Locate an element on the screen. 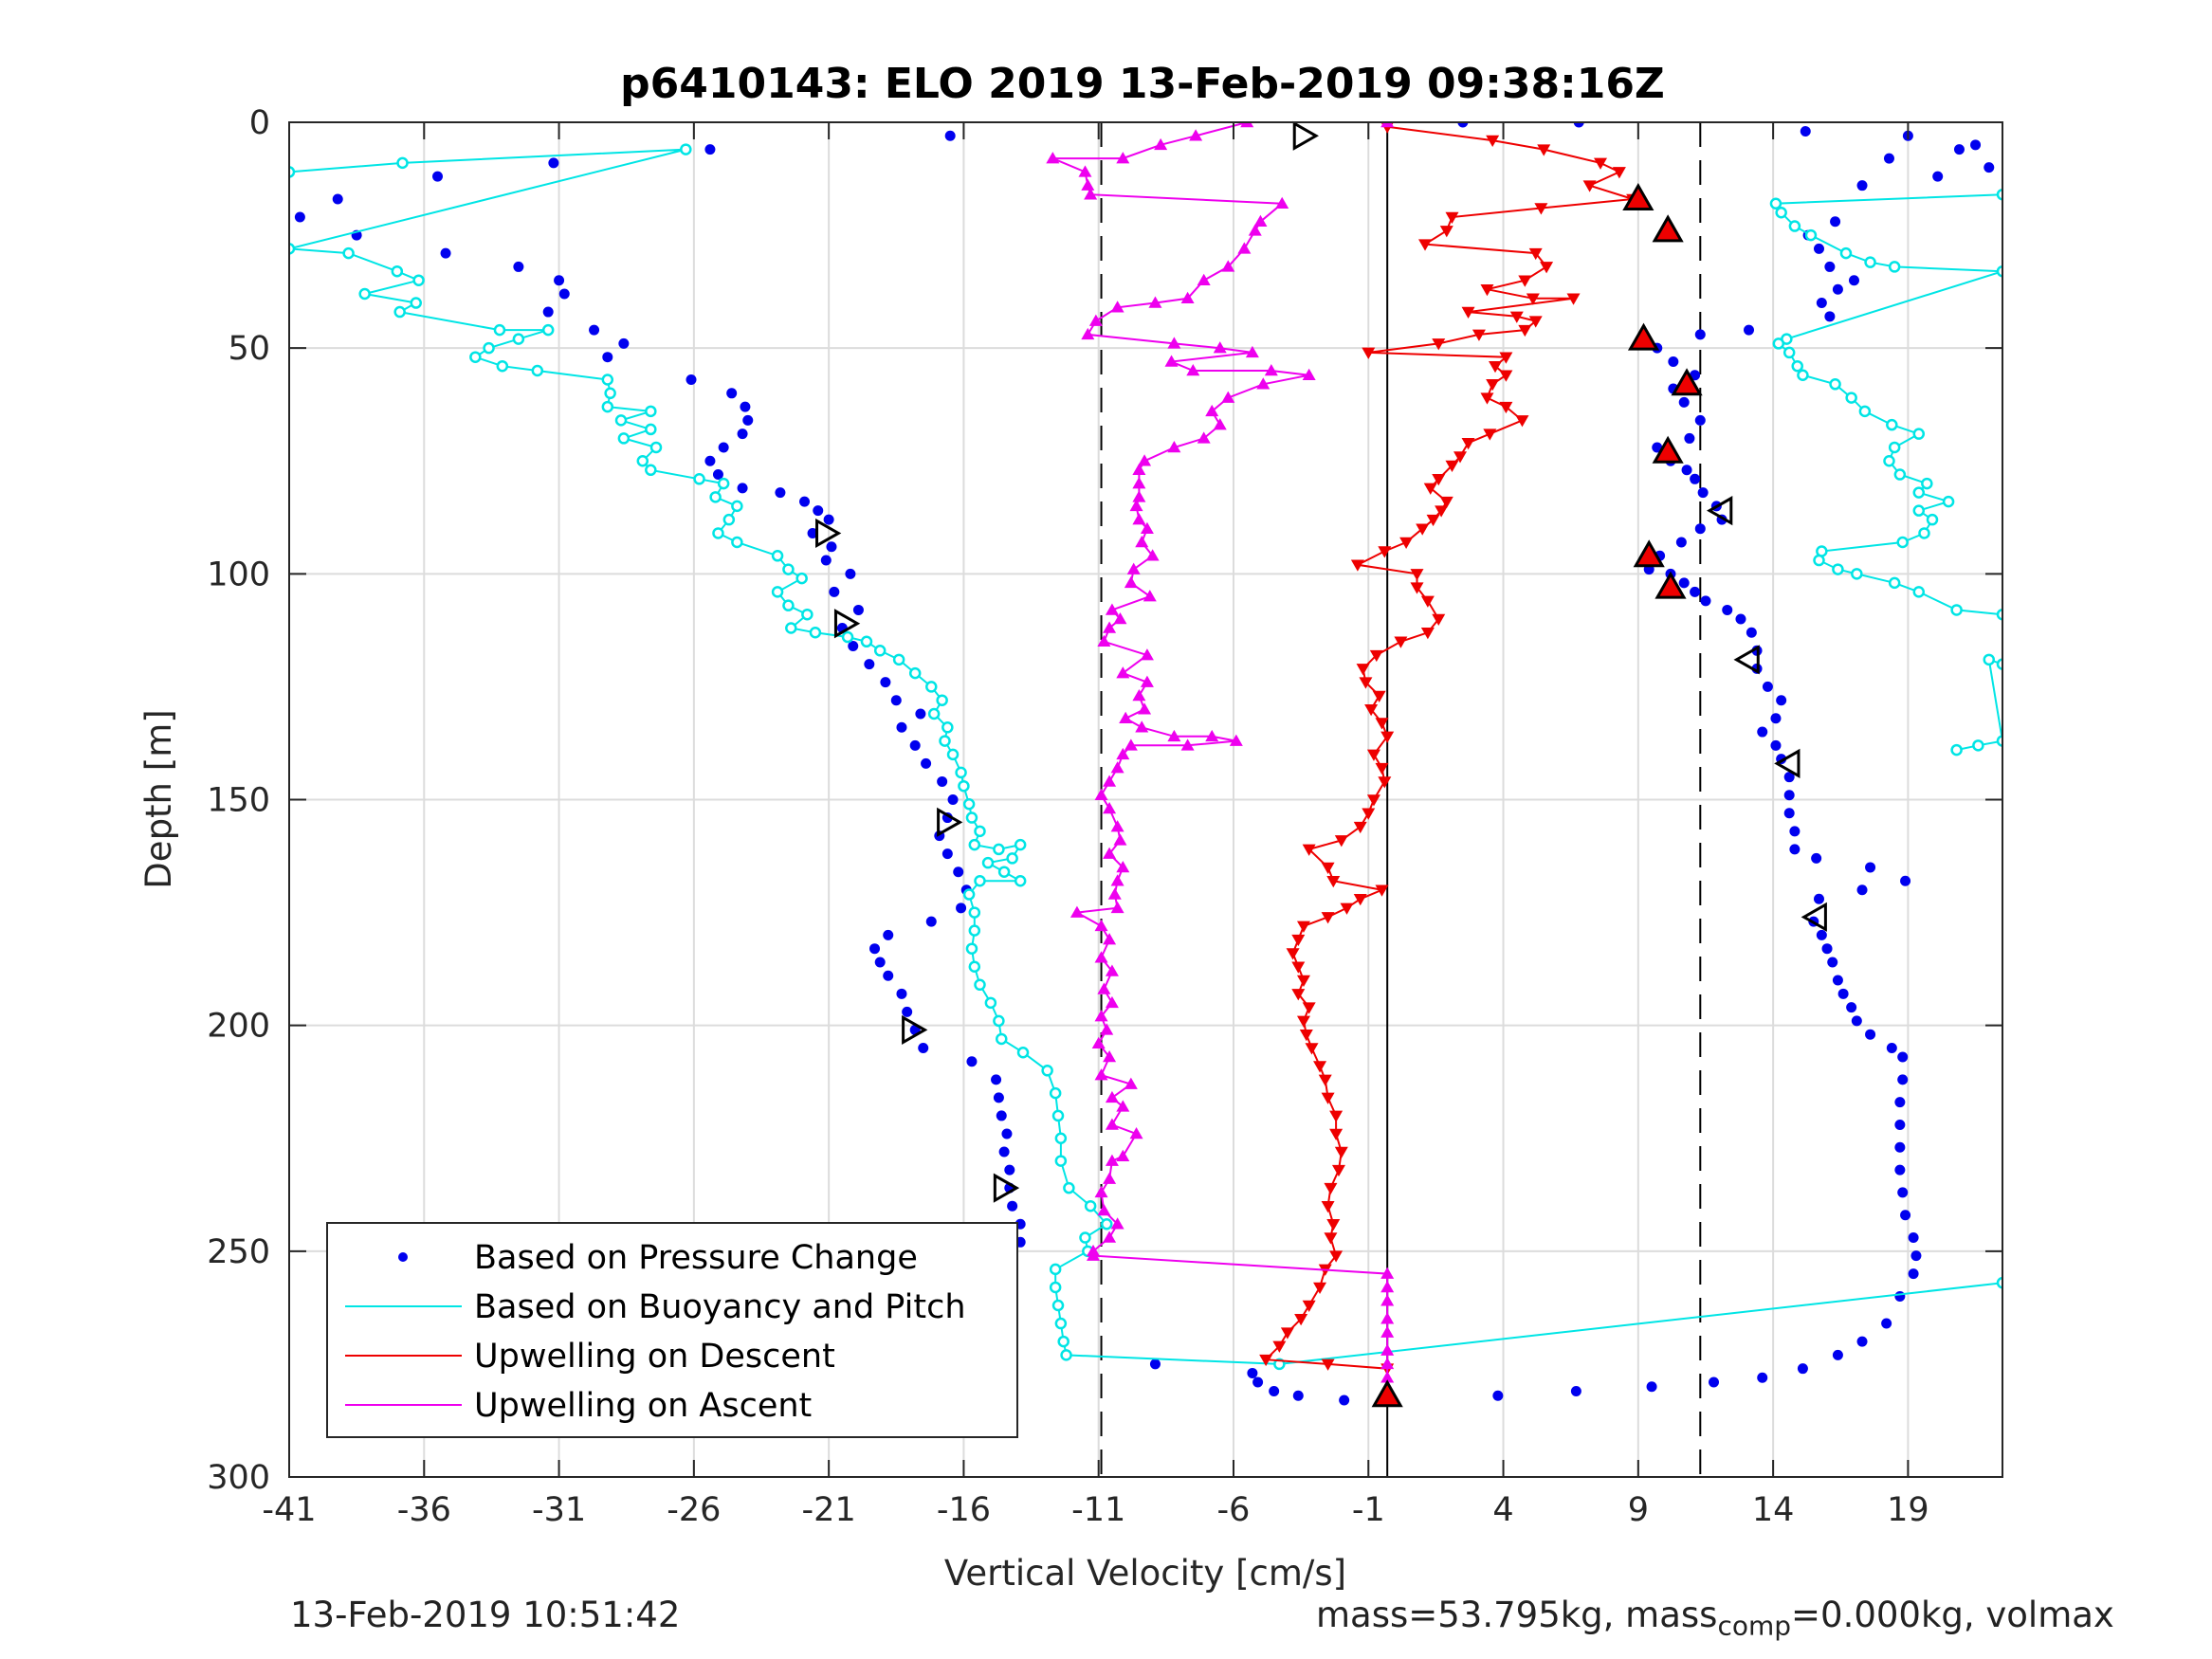 The width and height of the screenshot is (2212, 1659). y-tick-label: 150 is located at coordinates (238, 801).